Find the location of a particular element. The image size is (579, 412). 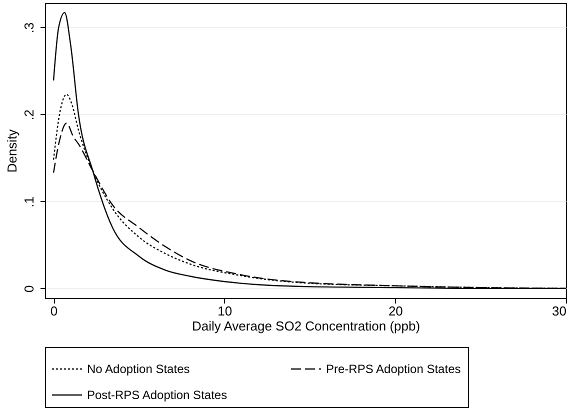

legend-label: No Adoption States is located at coordinates (138, 369).